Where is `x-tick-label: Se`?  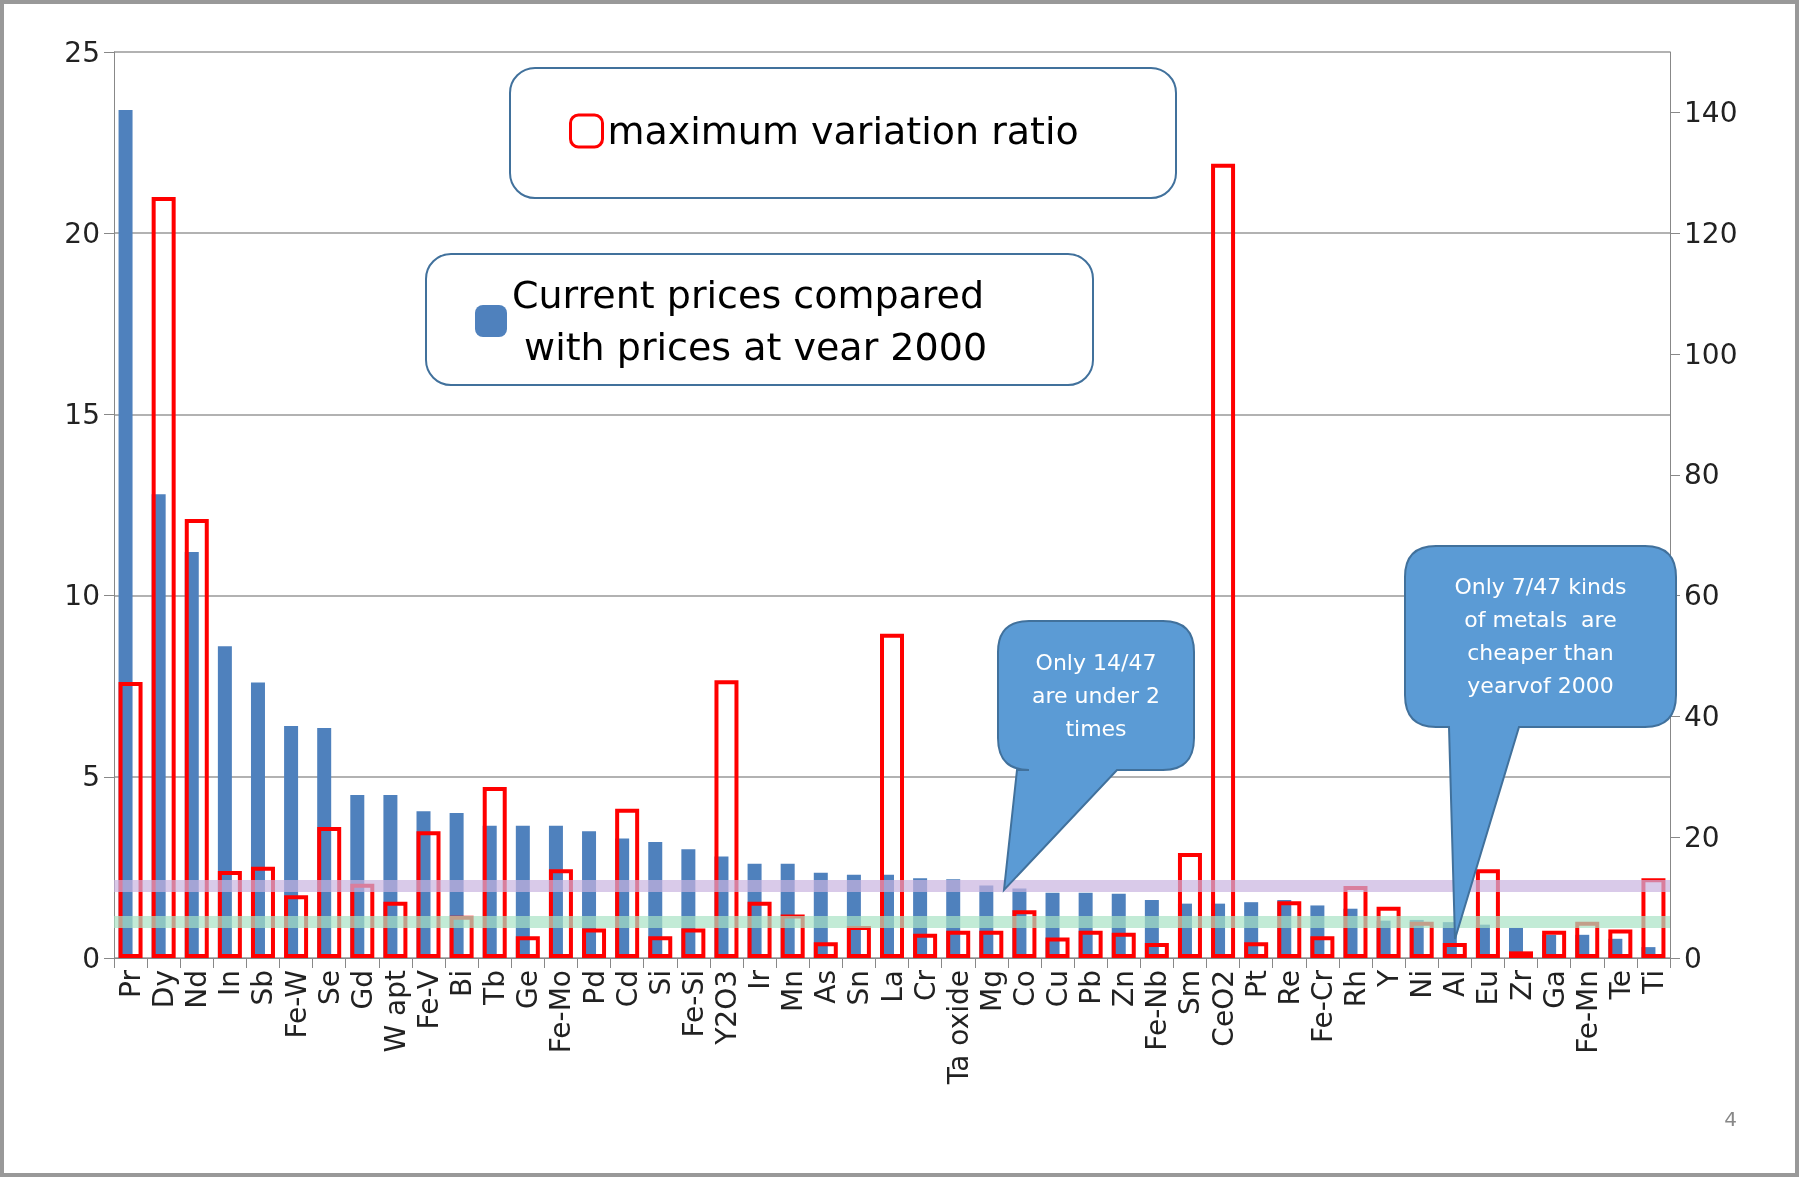
x-tick-label: Se is located at coordinates (329, 987).